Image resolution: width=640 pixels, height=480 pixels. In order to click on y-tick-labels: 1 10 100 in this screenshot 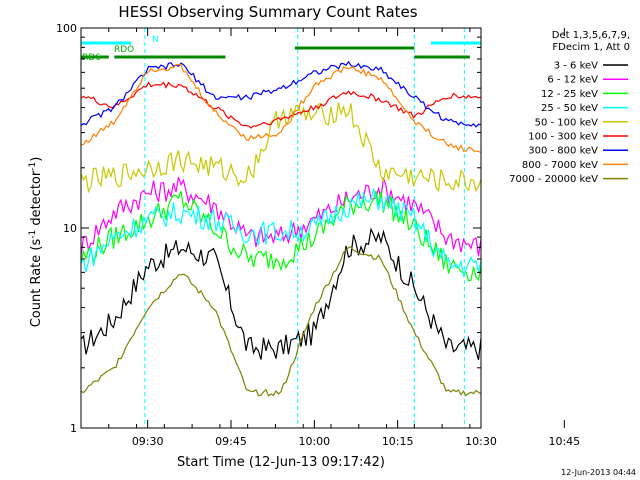, I will do `click(66, 228)`.